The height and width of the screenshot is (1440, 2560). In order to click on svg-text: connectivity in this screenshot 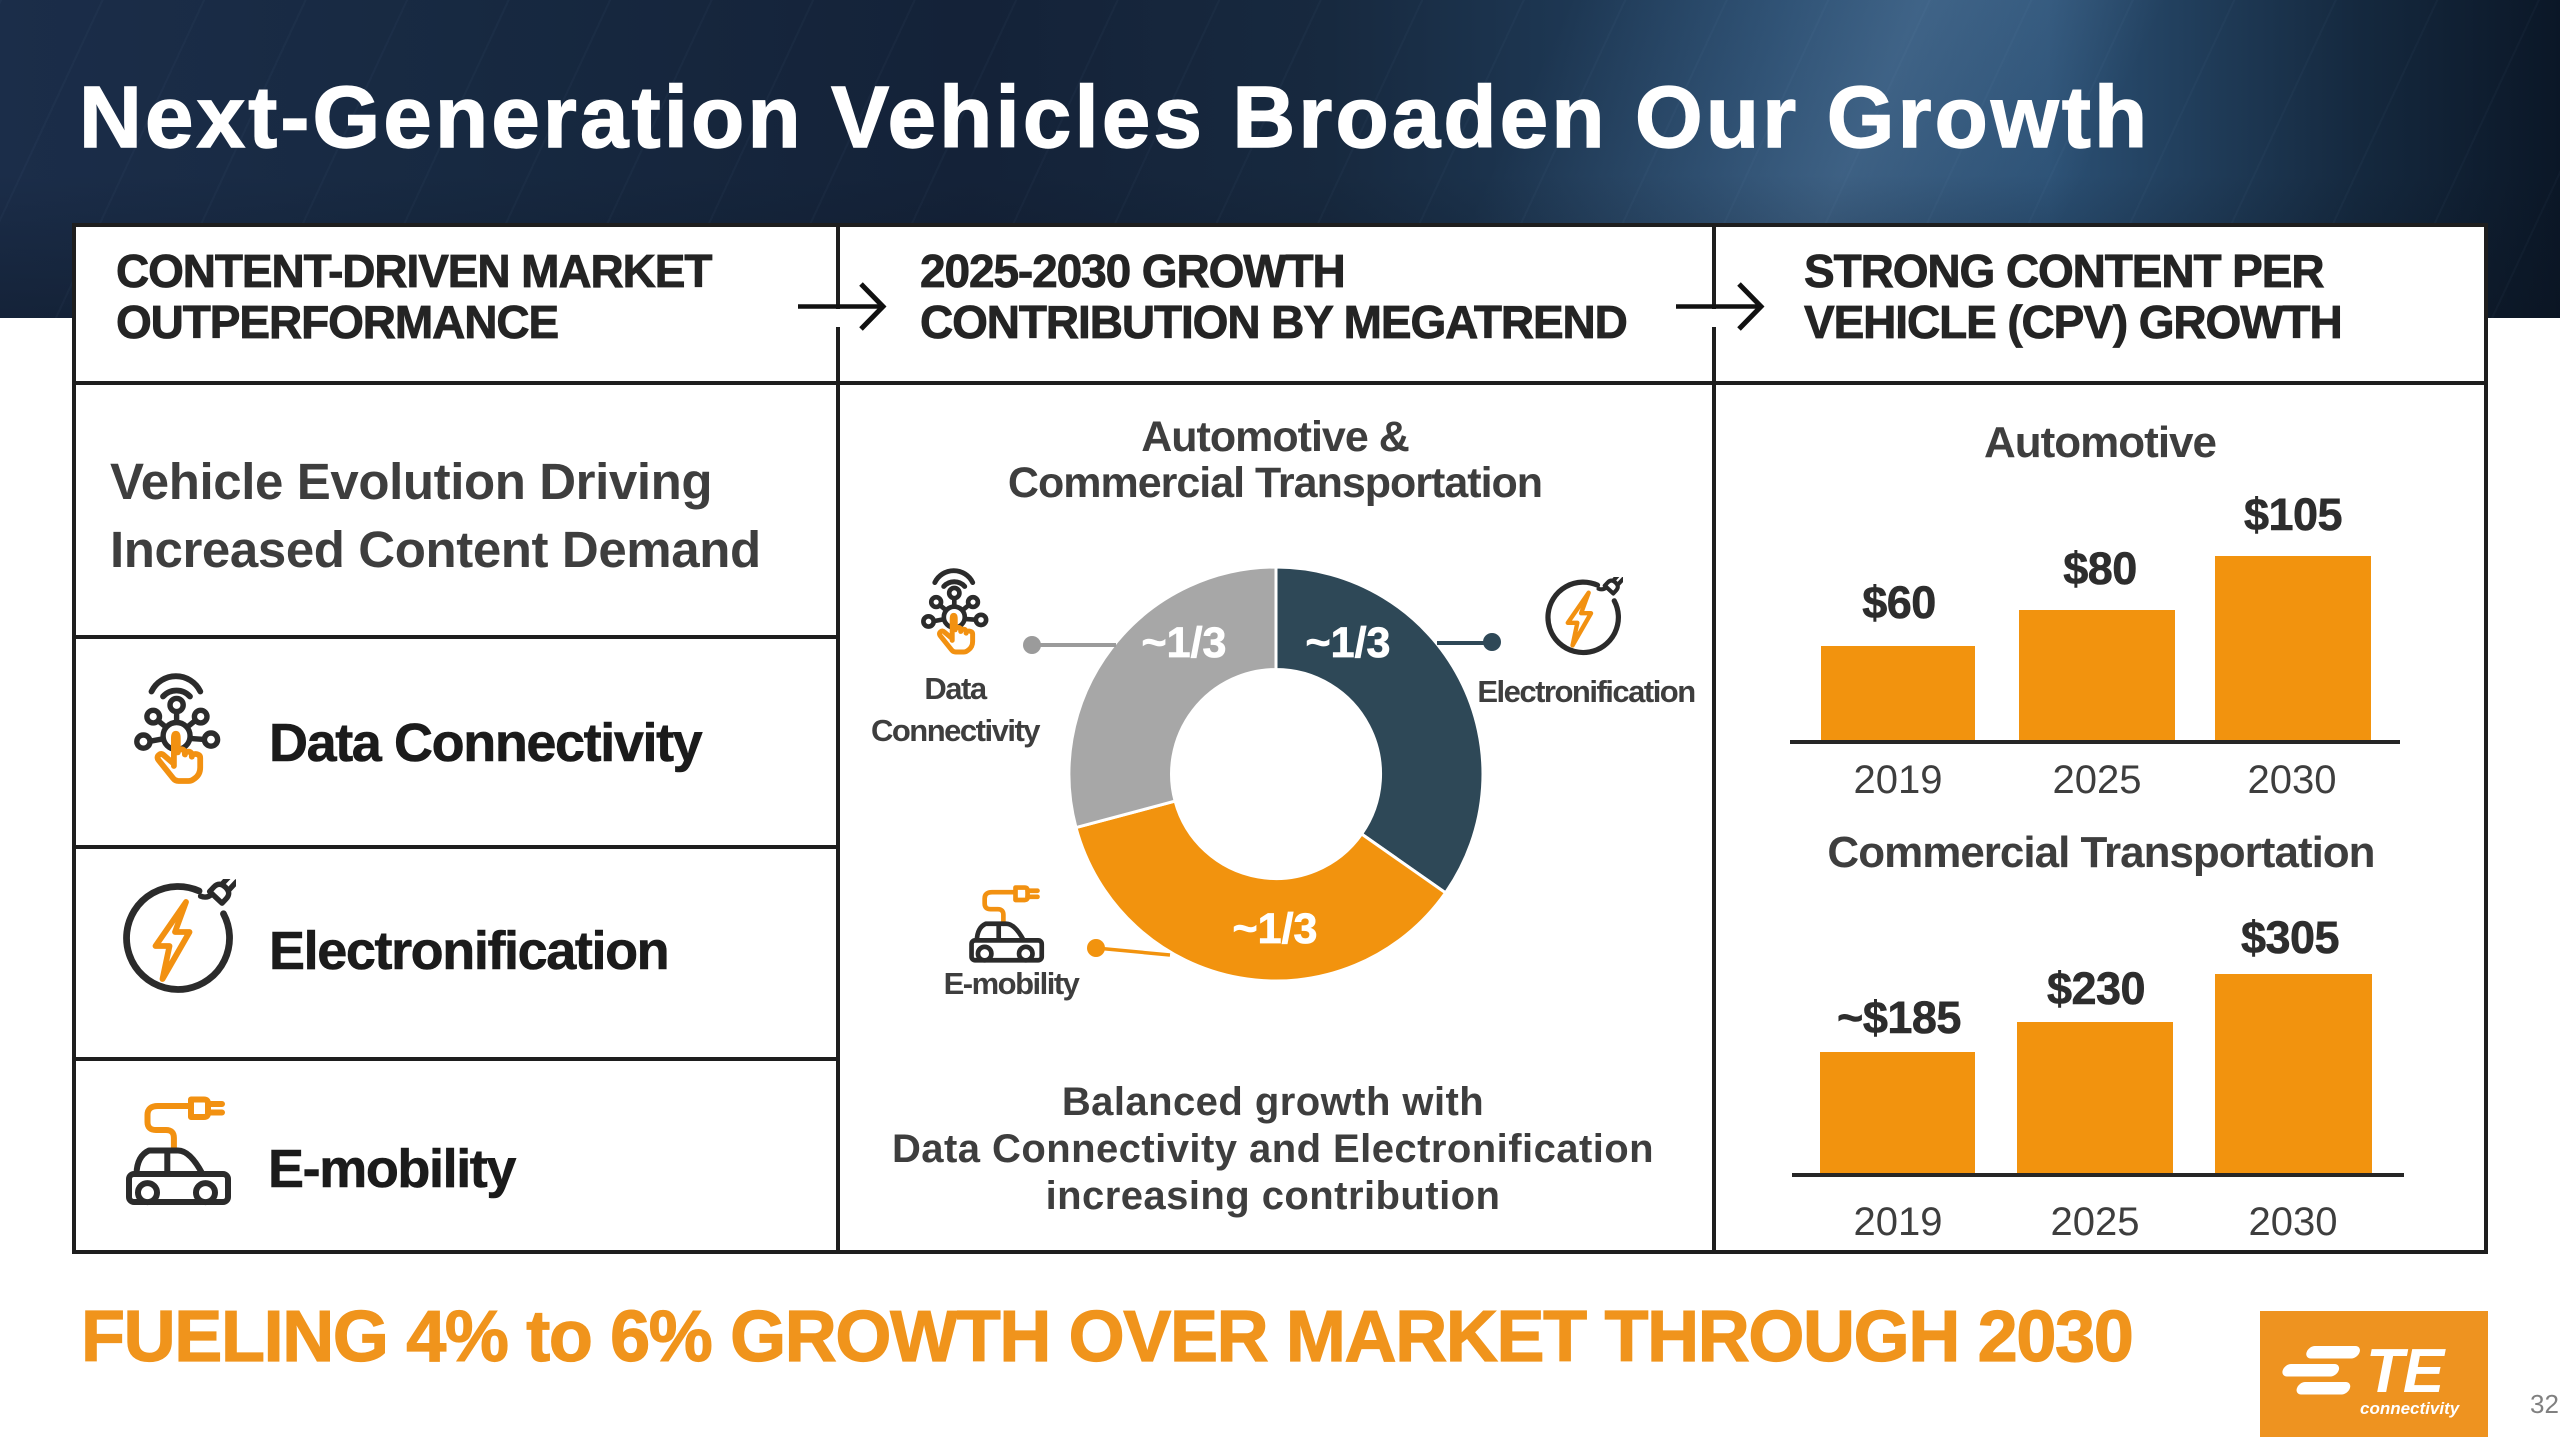, I will do `click(2410, 1408)`.